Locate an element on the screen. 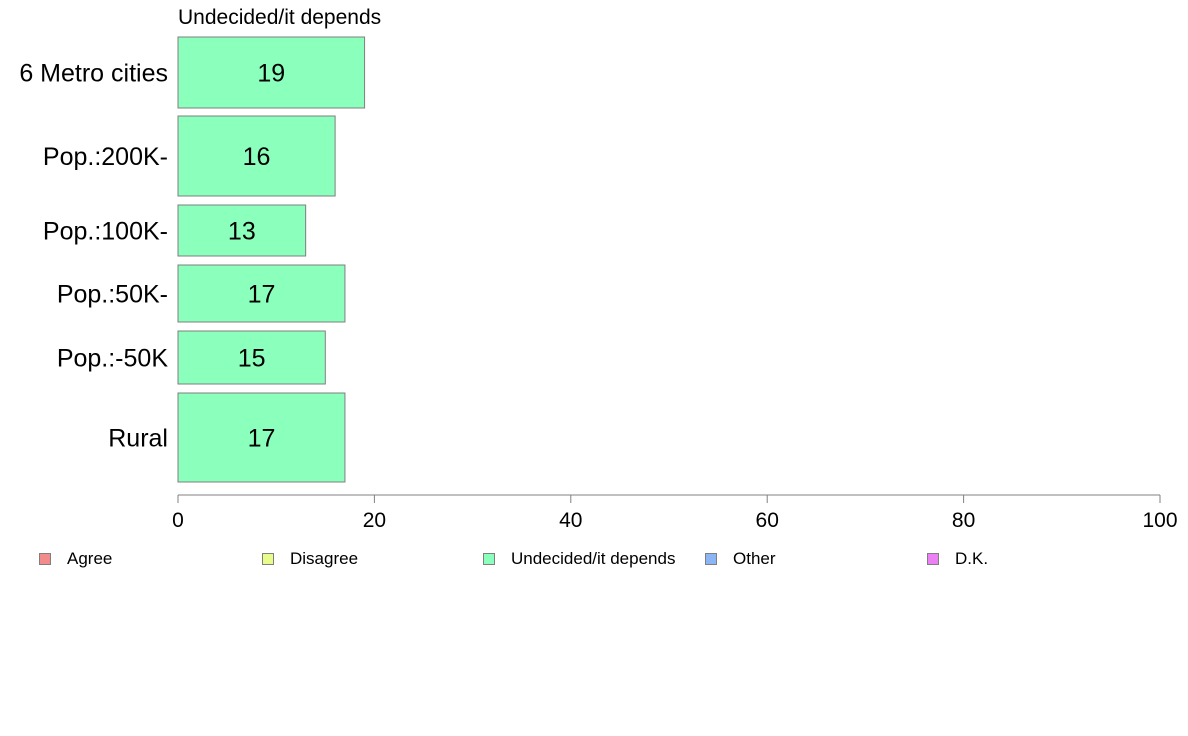  legend-item-undecided: Undecided/it depends is located at coordinates (579, 559).